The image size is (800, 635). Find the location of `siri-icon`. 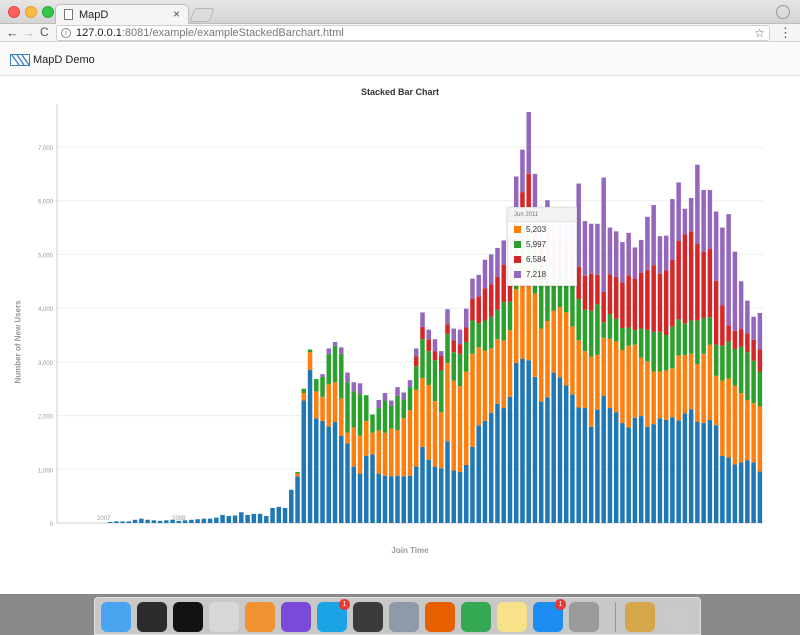

siri-icon is located at coordinates (296, 617).